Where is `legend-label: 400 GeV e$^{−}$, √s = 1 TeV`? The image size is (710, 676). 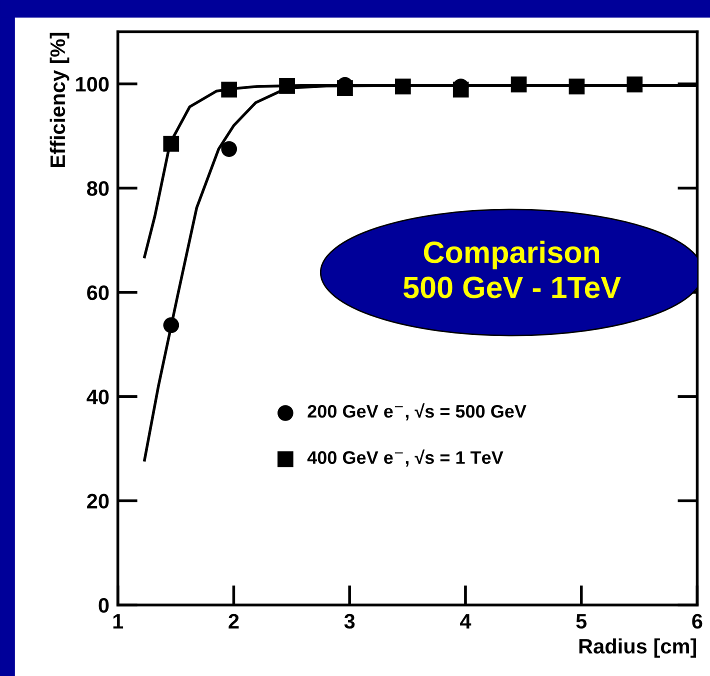 legend-label: 400 GeV e$^{−}$, √s = 1 TeV is located at coordinates (405, 458).